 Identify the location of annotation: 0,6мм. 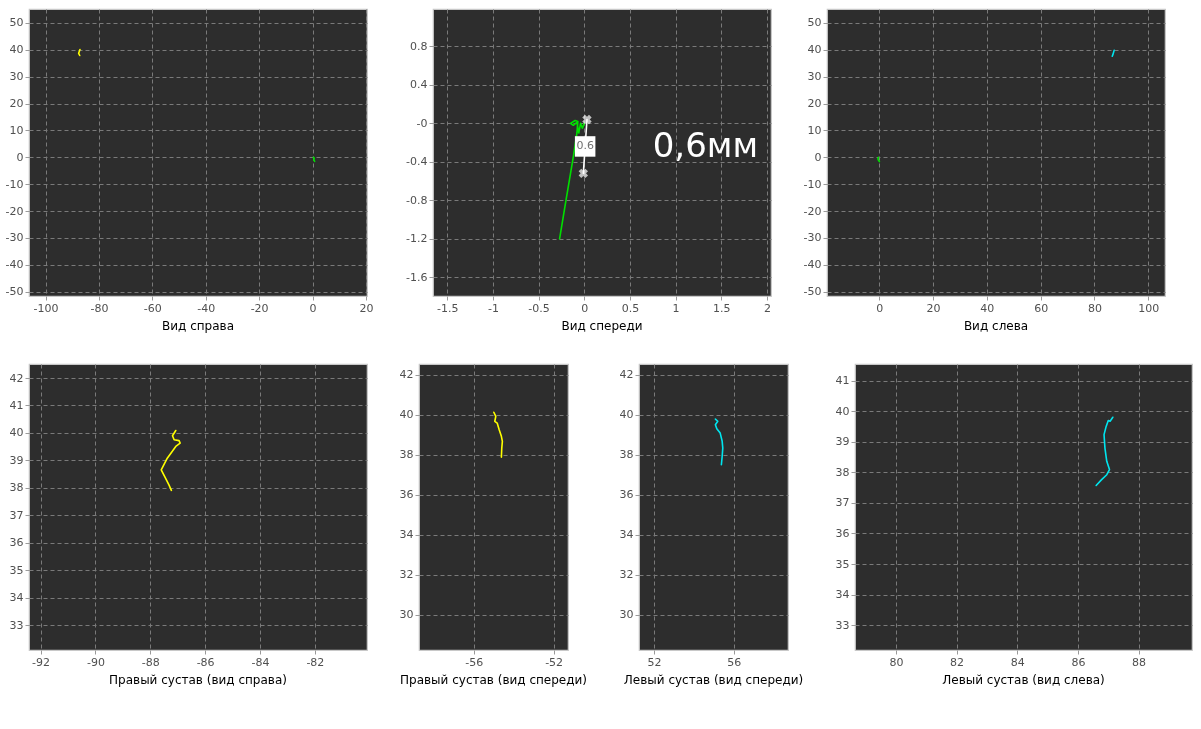
(705, 144).